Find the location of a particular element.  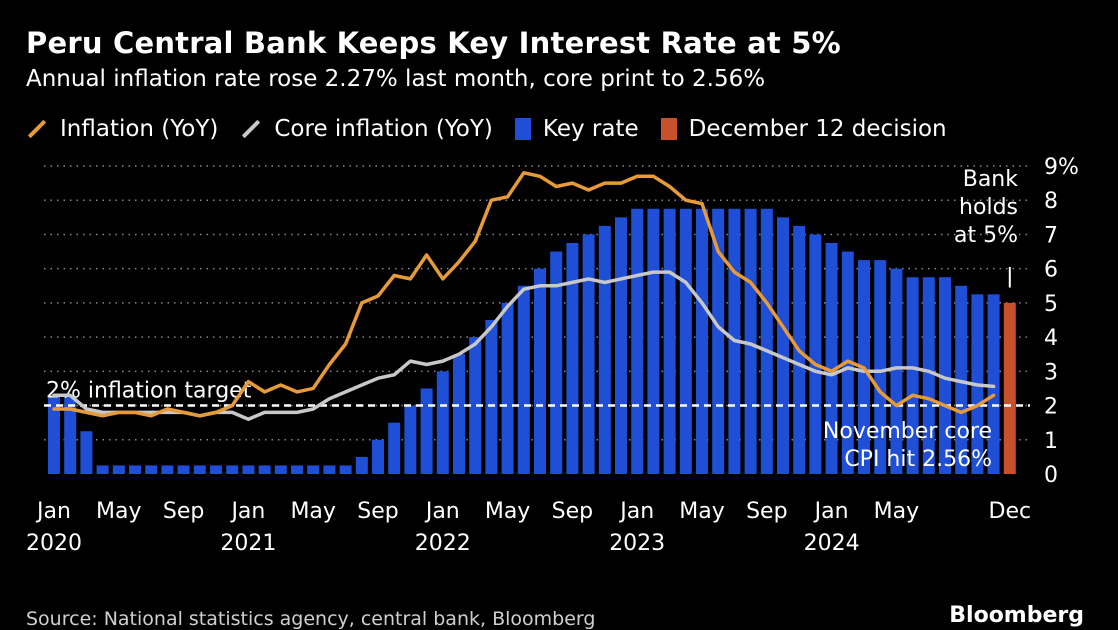

x-tick-year-label: 2021 is located at coordinates (248, 543).